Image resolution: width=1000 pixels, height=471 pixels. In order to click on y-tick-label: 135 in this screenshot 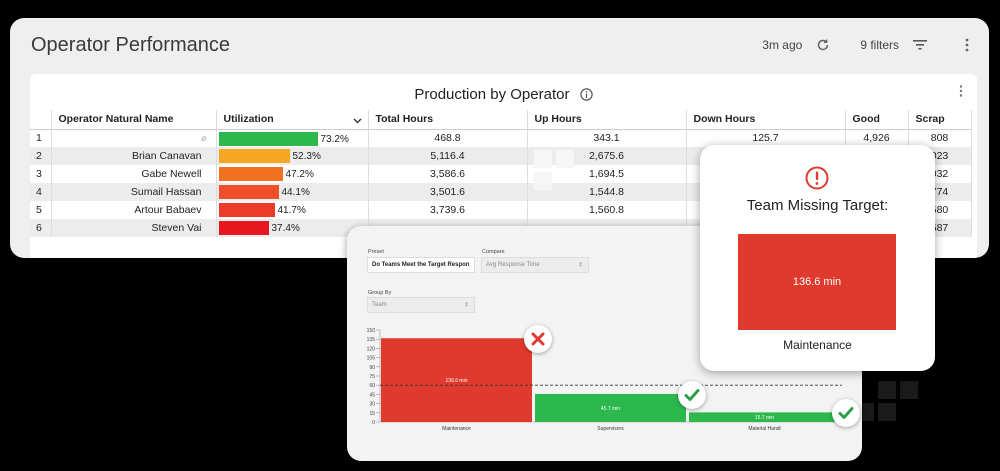, I will do `click(371, 340)`.